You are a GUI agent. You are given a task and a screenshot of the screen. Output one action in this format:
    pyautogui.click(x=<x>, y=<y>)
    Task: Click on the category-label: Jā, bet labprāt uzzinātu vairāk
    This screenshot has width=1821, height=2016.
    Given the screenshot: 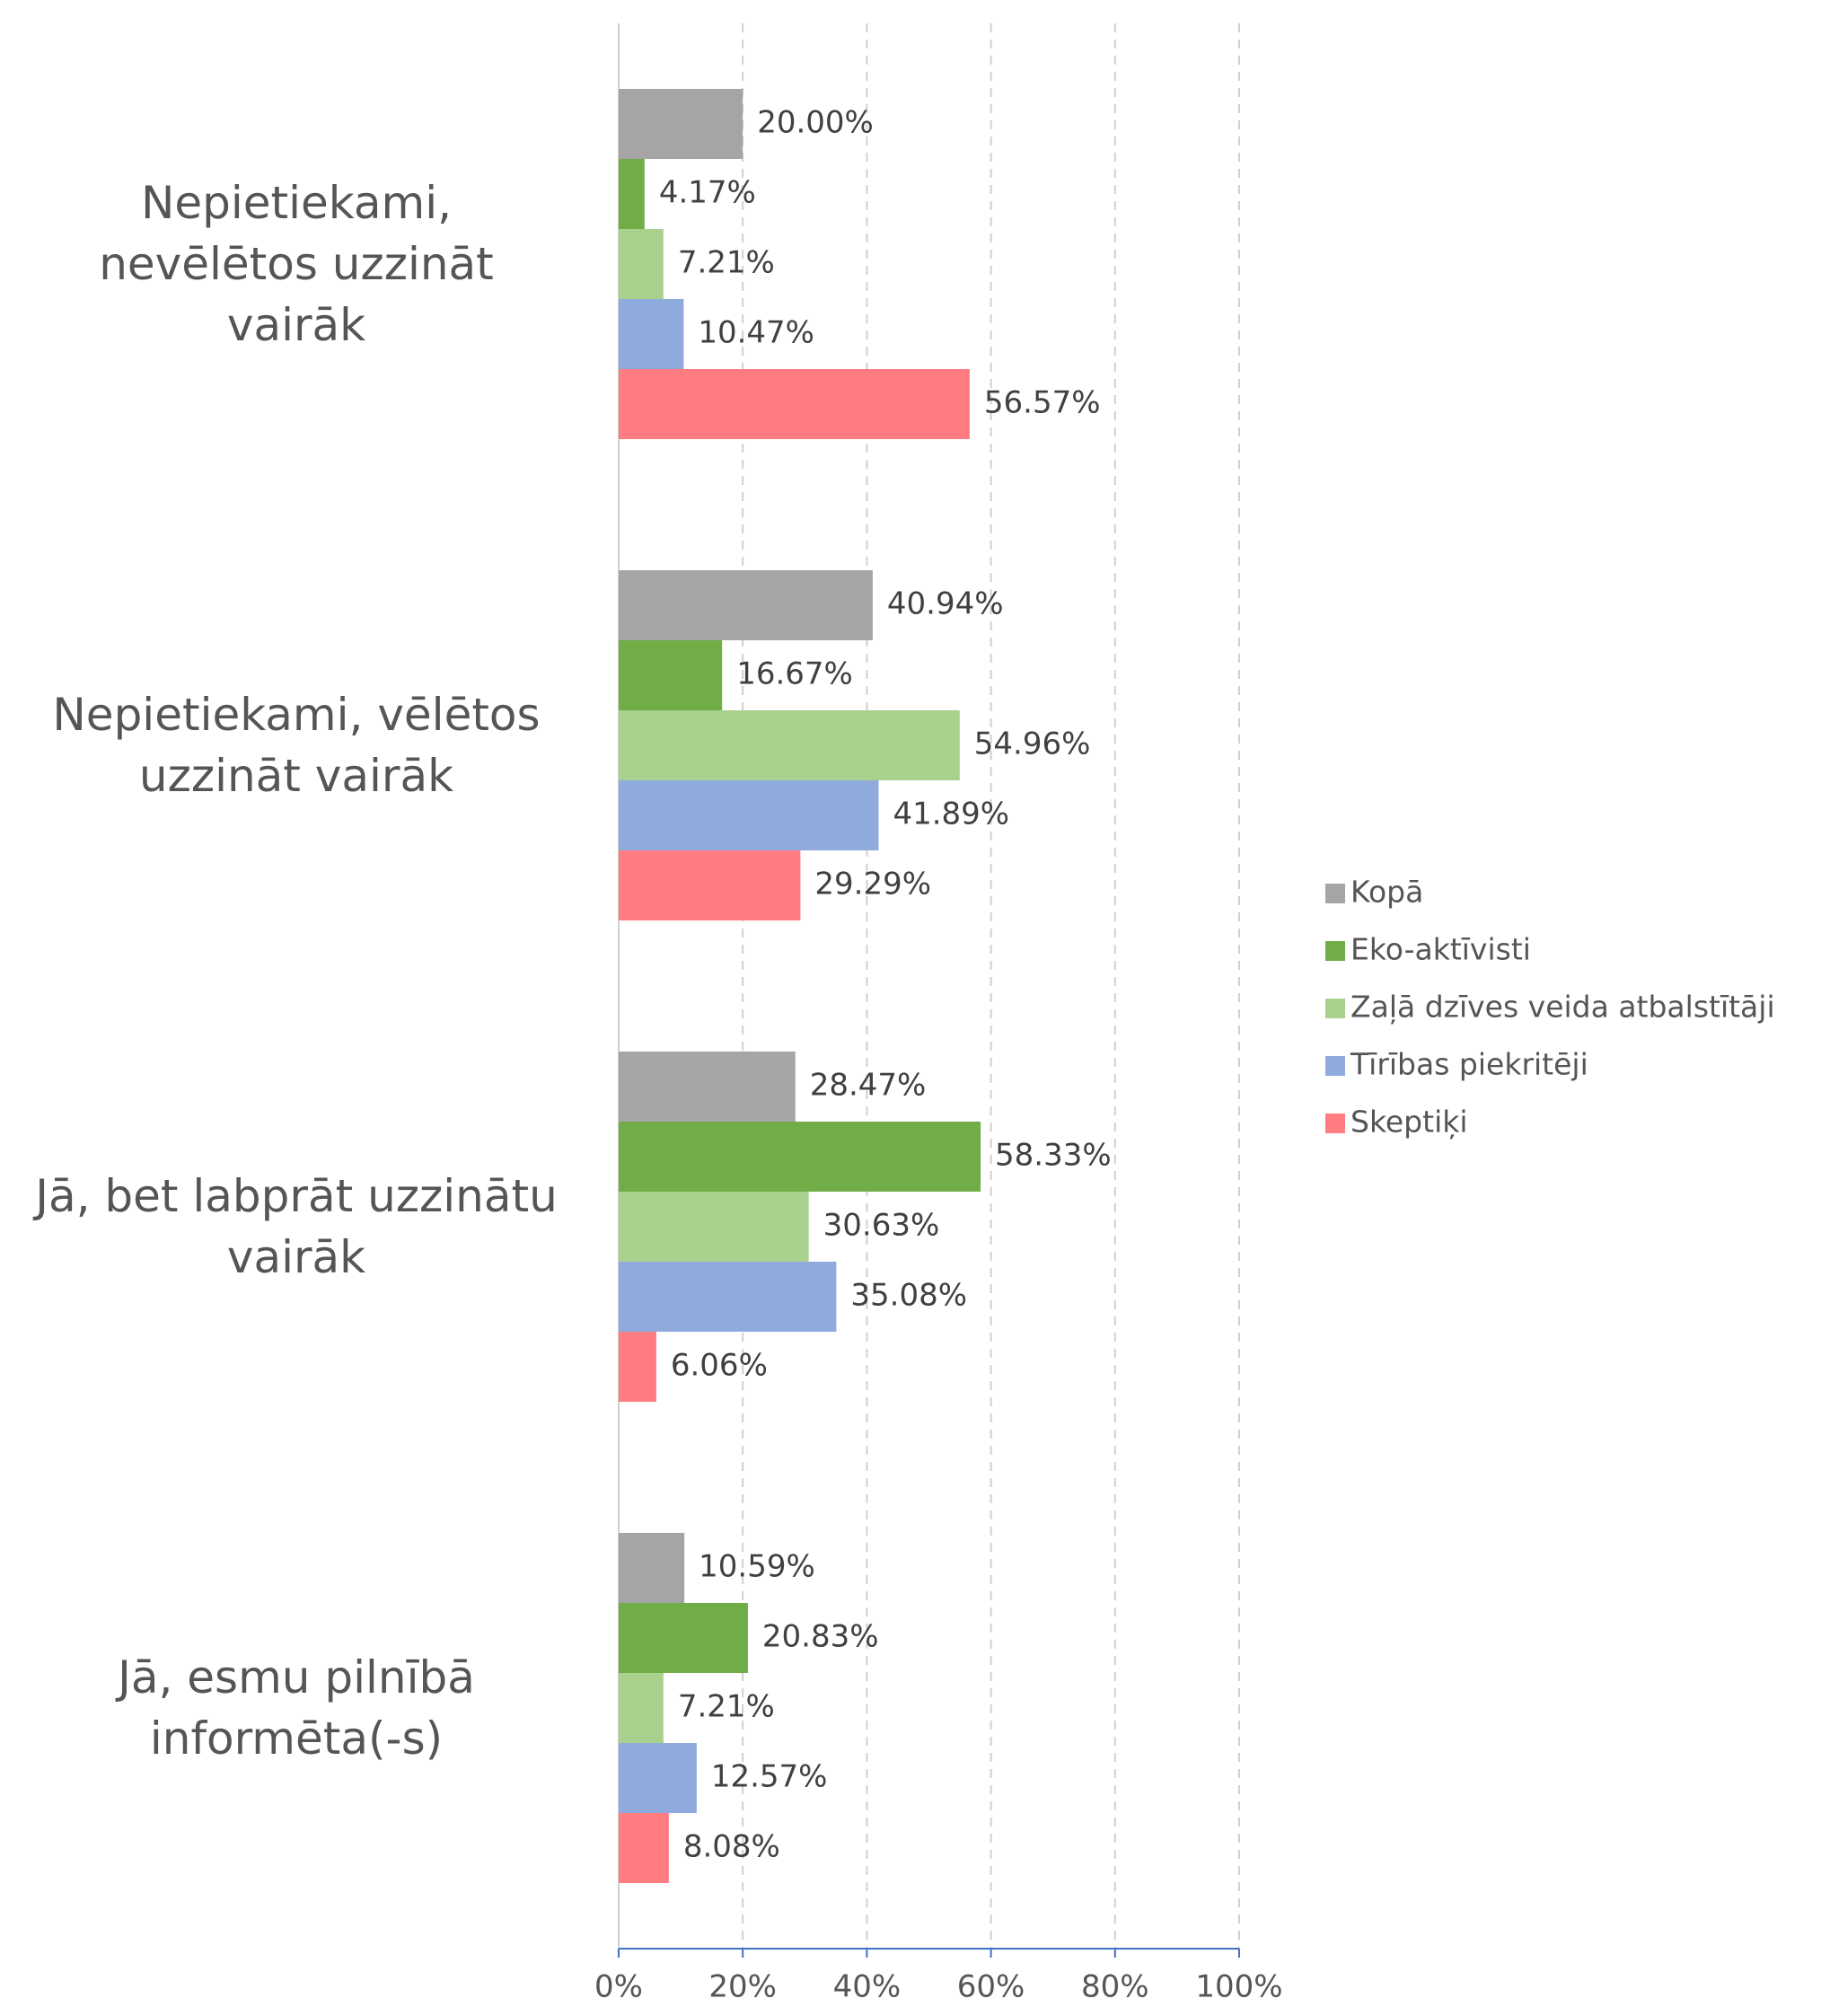 What is the action you would take?
    pyautogui.click(x=296, y=1226)
    